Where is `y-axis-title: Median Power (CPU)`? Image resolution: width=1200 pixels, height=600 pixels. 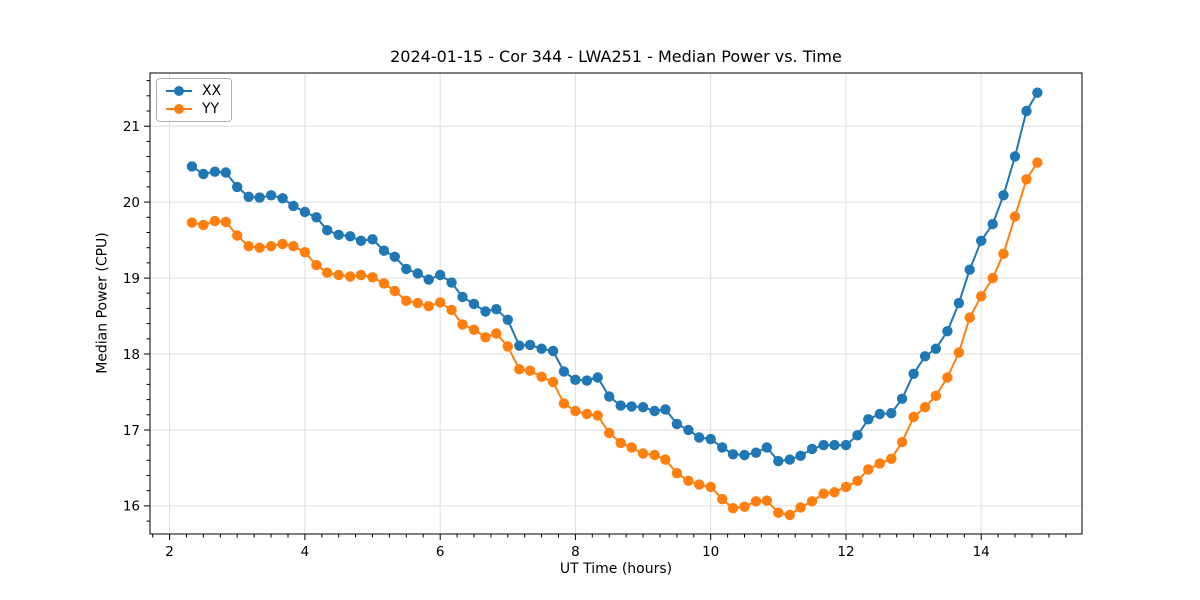 y-axis-title: Median Power (CPU) is located at coordinates (102, 303).